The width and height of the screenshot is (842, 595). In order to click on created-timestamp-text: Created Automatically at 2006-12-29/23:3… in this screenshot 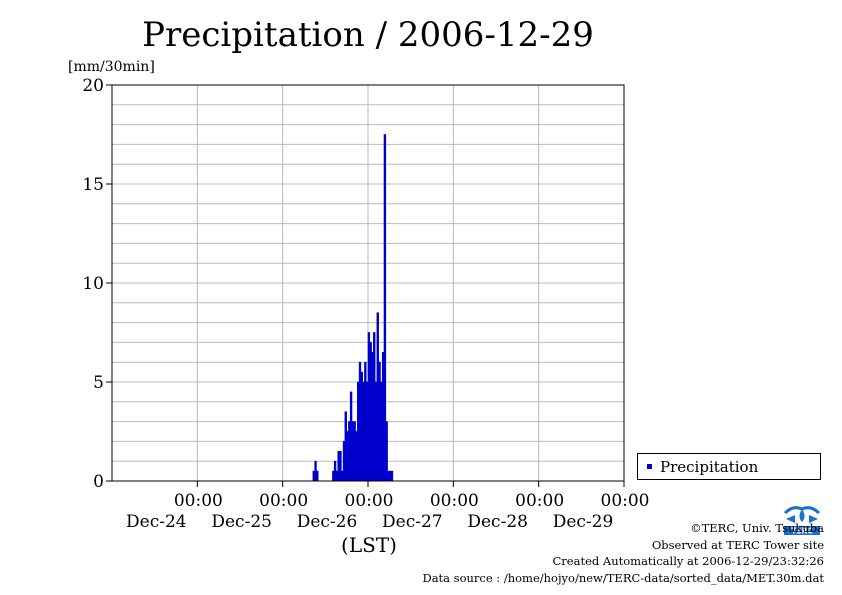, I will do `click(688, 561)`.